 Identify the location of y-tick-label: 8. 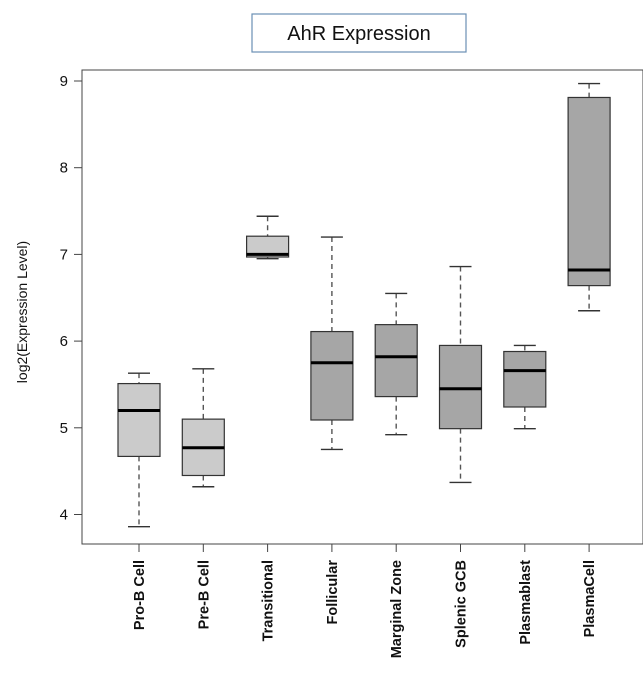
(64, 168).